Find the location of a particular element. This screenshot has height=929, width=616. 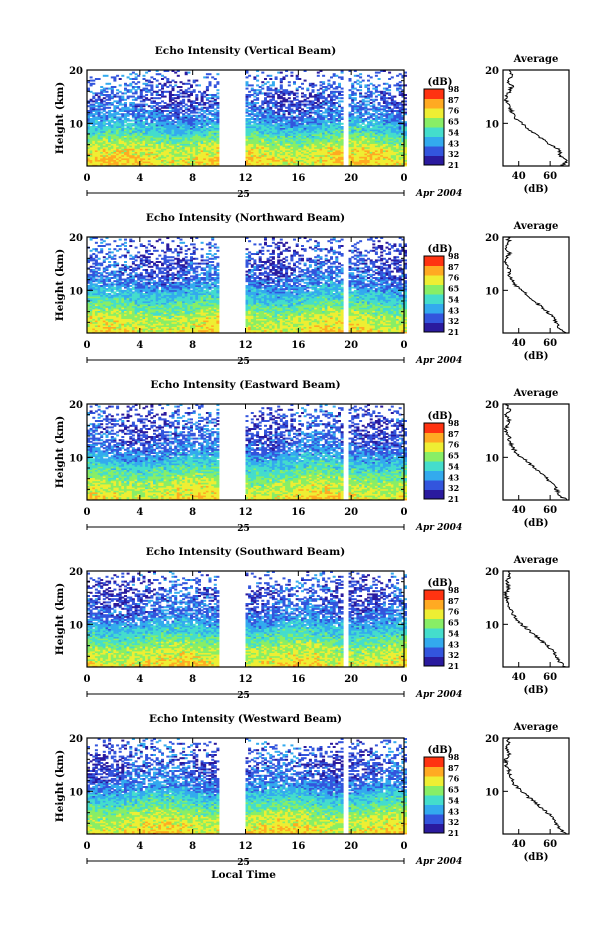

y-tick-label: 20 is located at coordinates (76, 71).